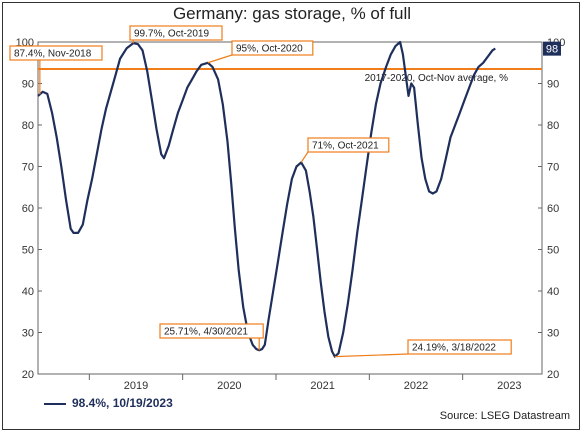 The width and height of the screenshot is (584, 434). Describe the element at coordinates (28, 209) in the screenshot. I see `y-tick-label-left: 60` at that location.